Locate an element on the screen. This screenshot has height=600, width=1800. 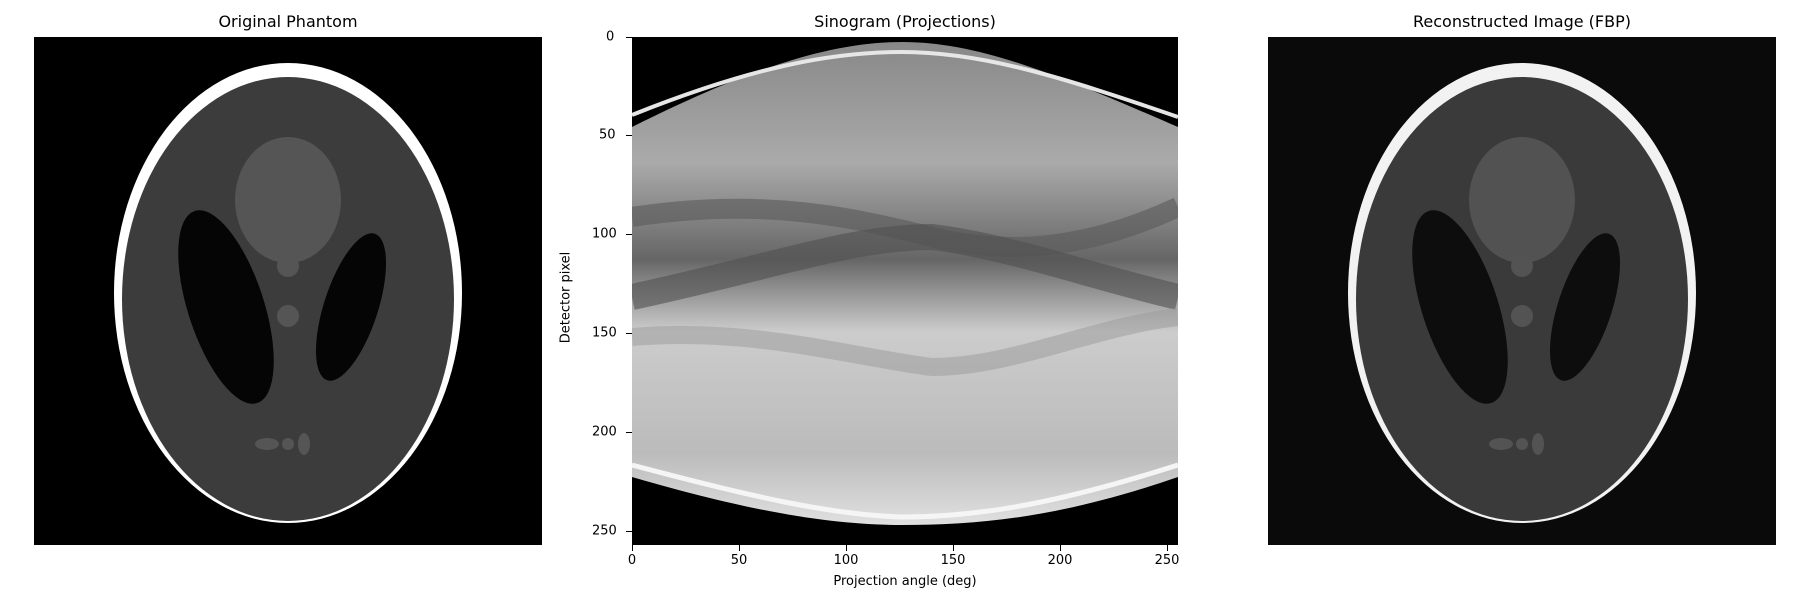
ytick-label-100: 100 is located at coordinates (604, 234).